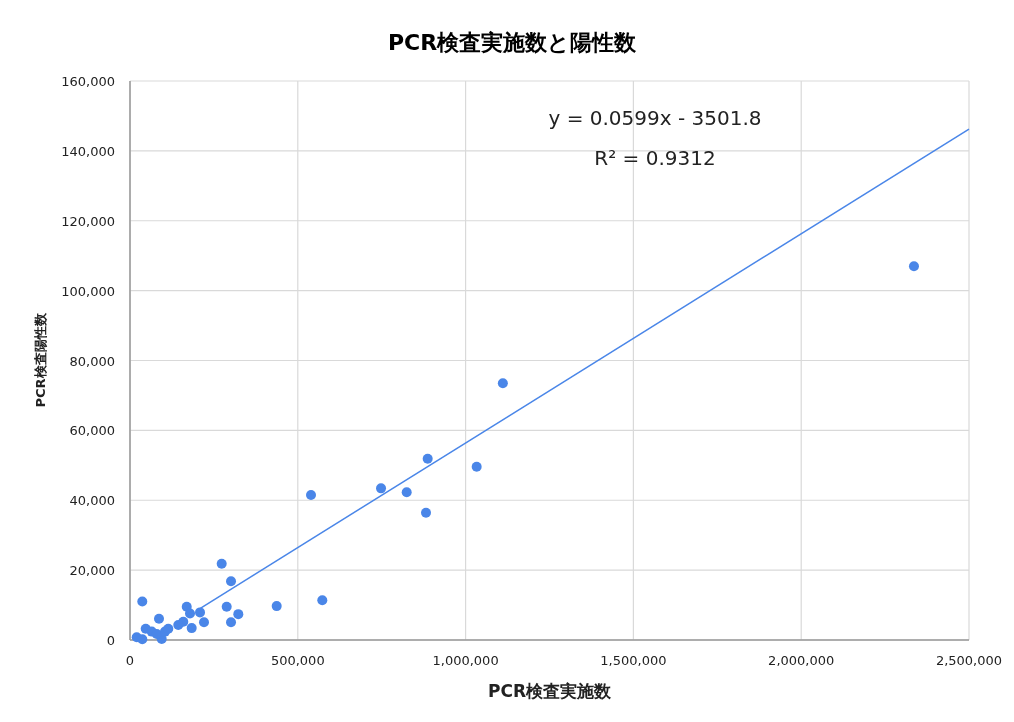 The width and height of the screenshot is (1014, 722). Describe the element at coordinates (88, 151) in the screenshot. I see `y-tick-label: 140,000` at that location.